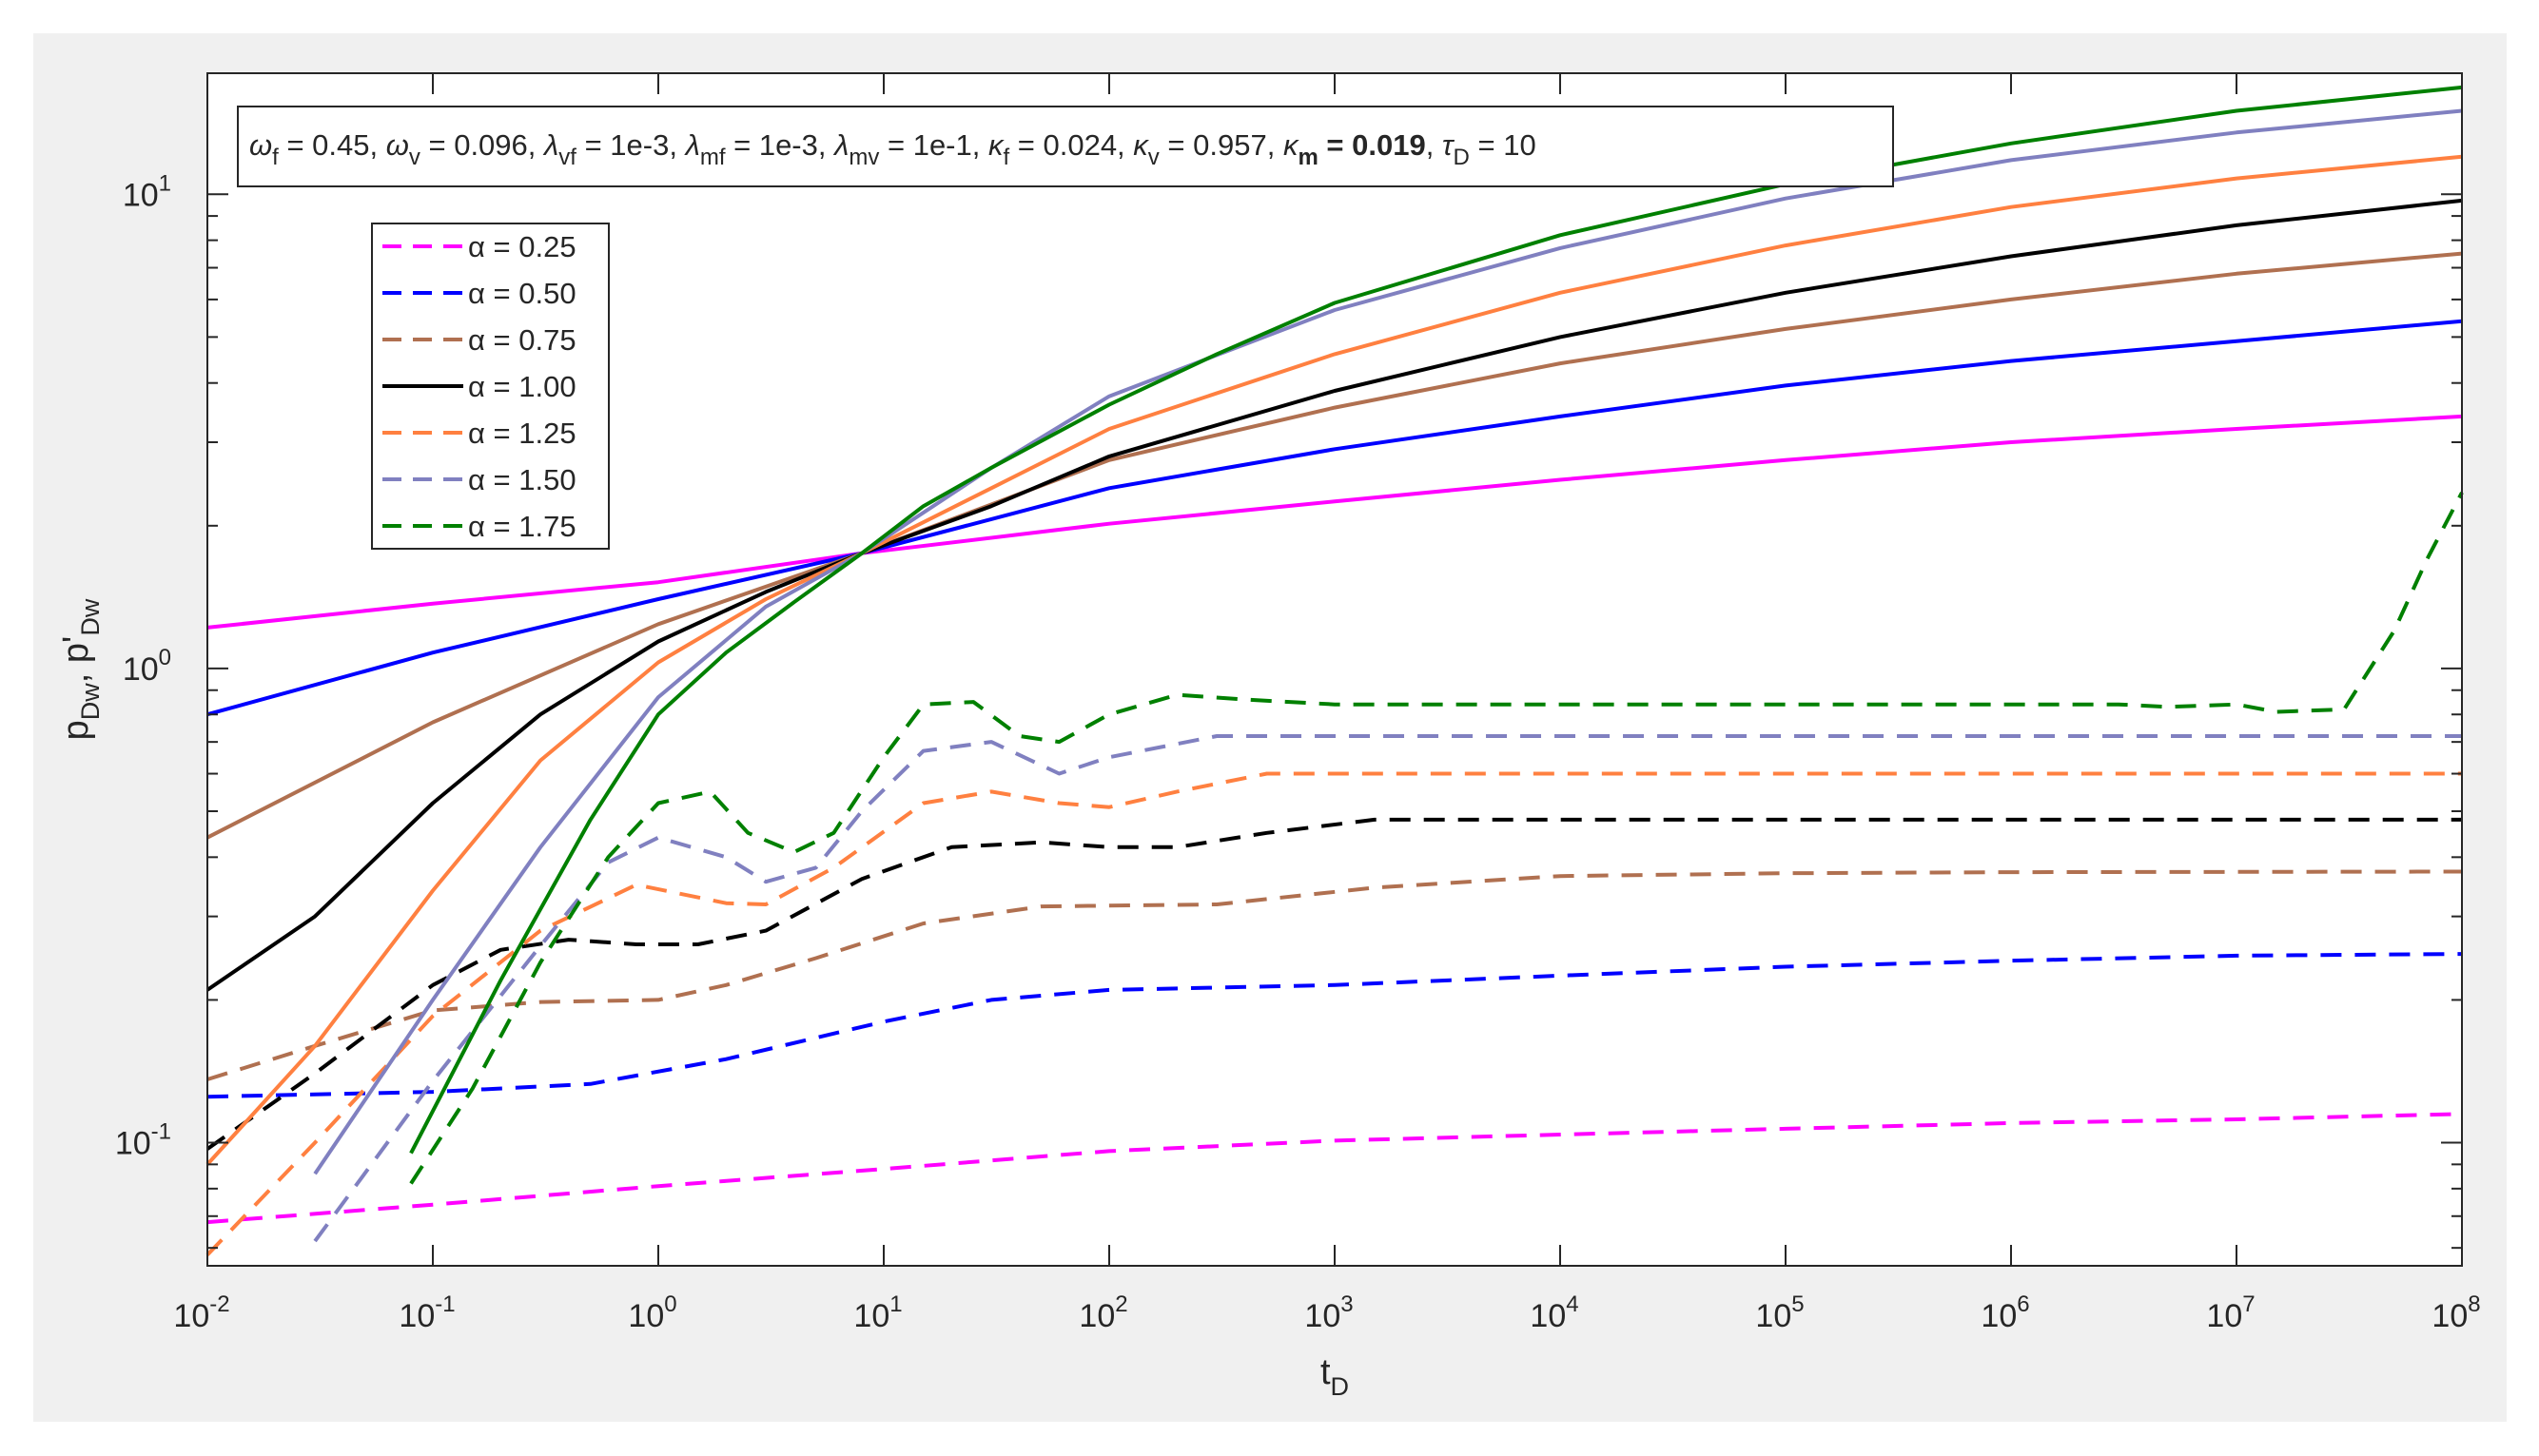 The image size is (2539, 1456). I want to click on annotation-part: ,, so click(1434, 145).